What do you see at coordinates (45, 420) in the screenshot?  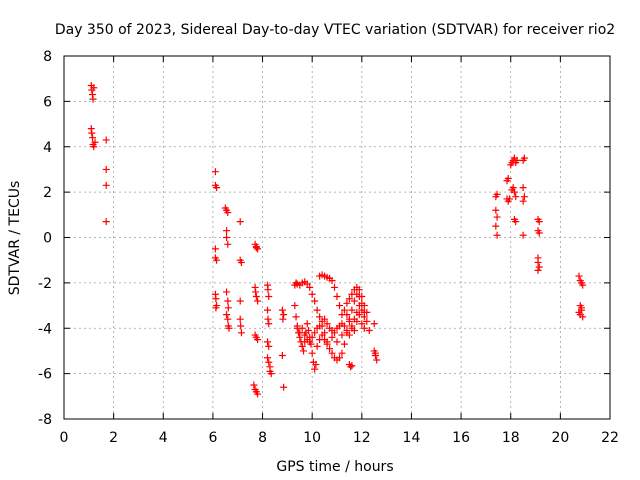 I see `y-tick-label: -8` at bounding box center [45, 420].